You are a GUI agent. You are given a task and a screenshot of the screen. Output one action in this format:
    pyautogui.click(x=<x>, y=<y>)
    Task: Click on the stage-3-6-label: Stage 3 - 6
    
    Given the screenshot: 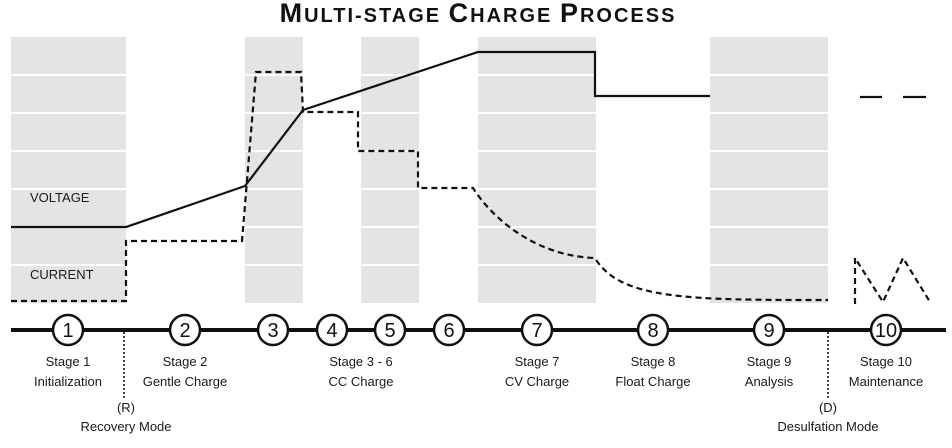 What is the action you would take?
    pyautogui.click(x=361, y=361)
    